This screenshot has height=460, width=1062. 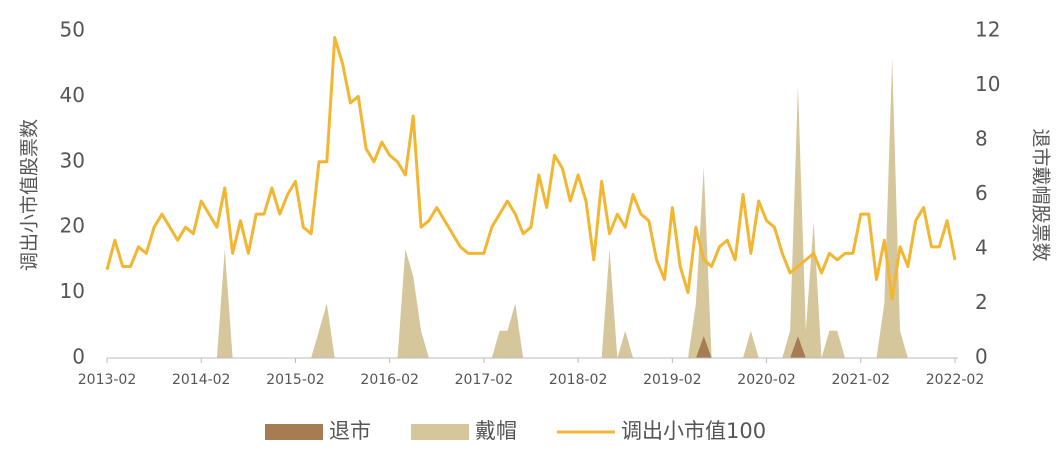 I want to click on y2-tick-label: 0, so click(x=981, y=357).